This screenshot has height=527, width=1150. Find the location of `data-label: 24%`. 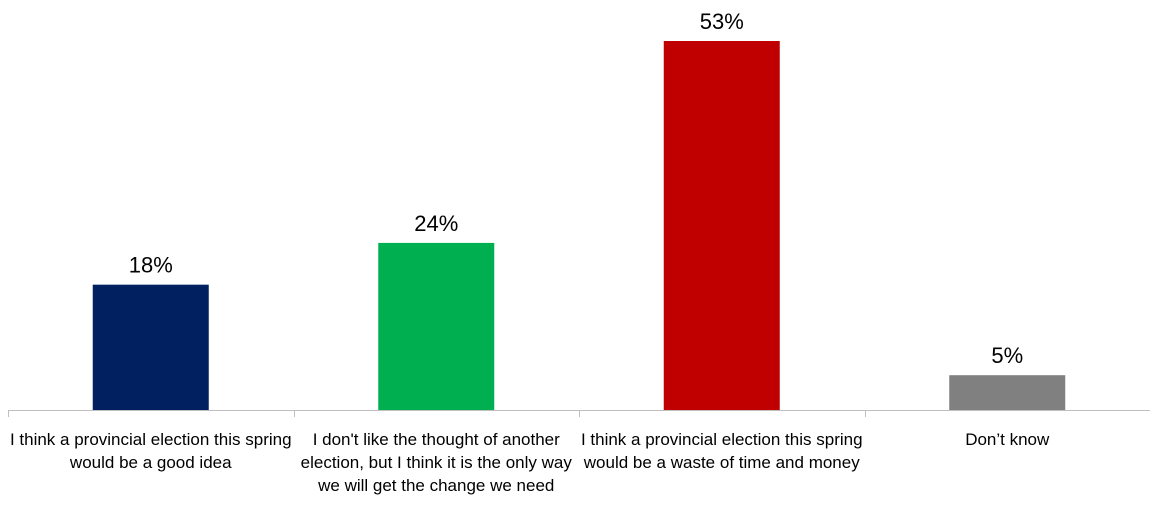

data-label: 24% is located at coordinates (436, 223).